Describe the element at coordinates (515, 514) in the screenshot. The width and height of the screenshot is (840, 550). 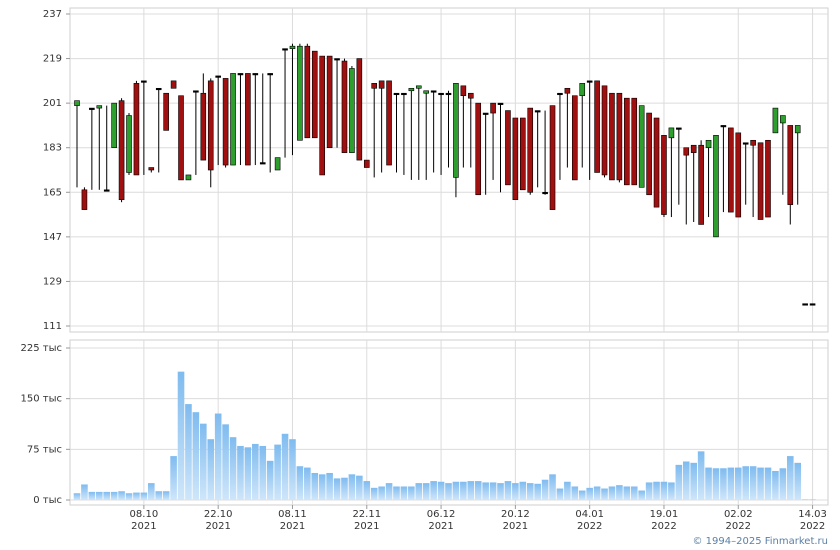
I see `x-tick-label: 20.12` at that location.